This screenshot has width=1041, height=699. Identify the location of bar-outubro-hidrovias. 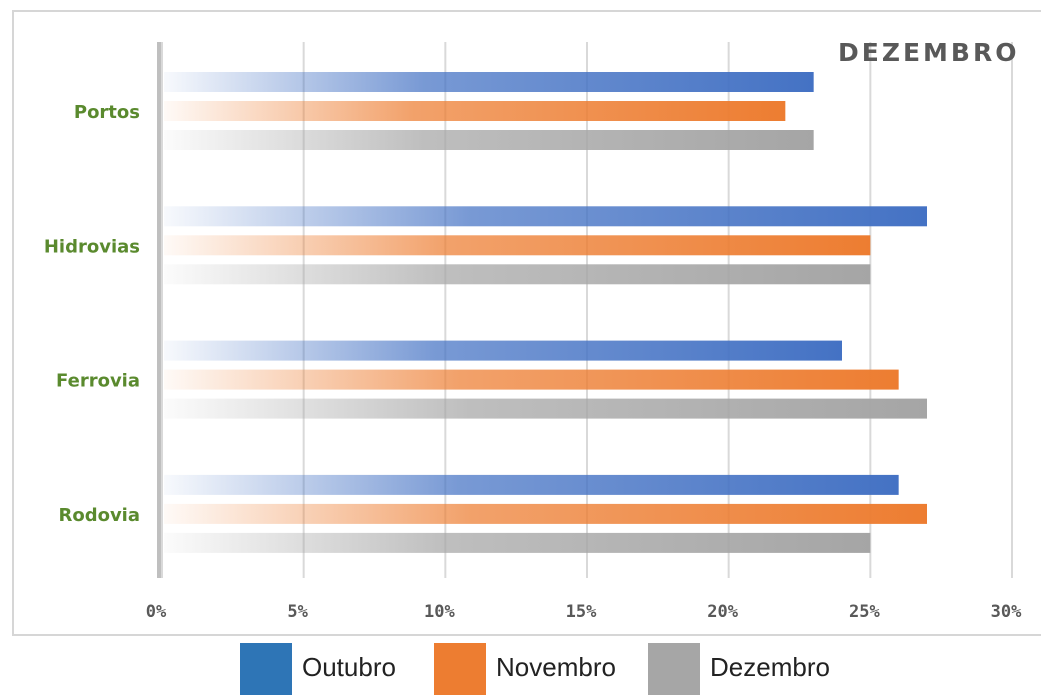
(545, 216).